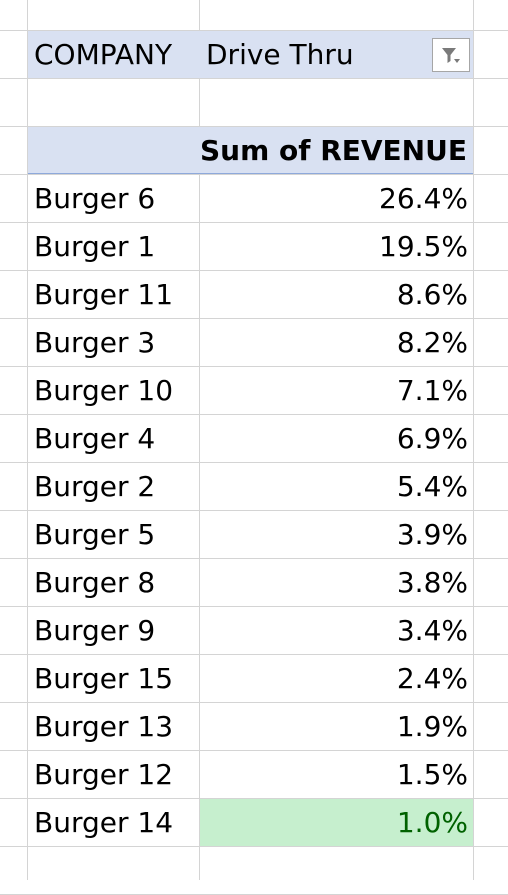  I want to click on filter-dropdown-button, so click(451, 55).